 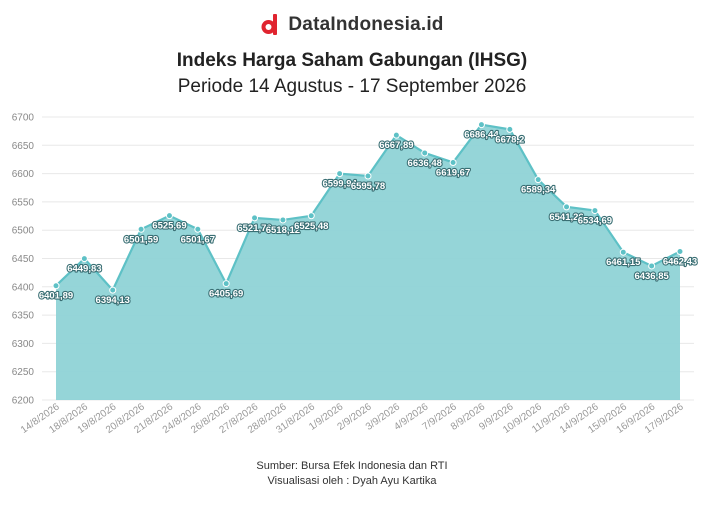 What do you see at coordinates (198, 239) in the screenshot?
I see `data-label: 6501,67` at bounding box center [198, 239].